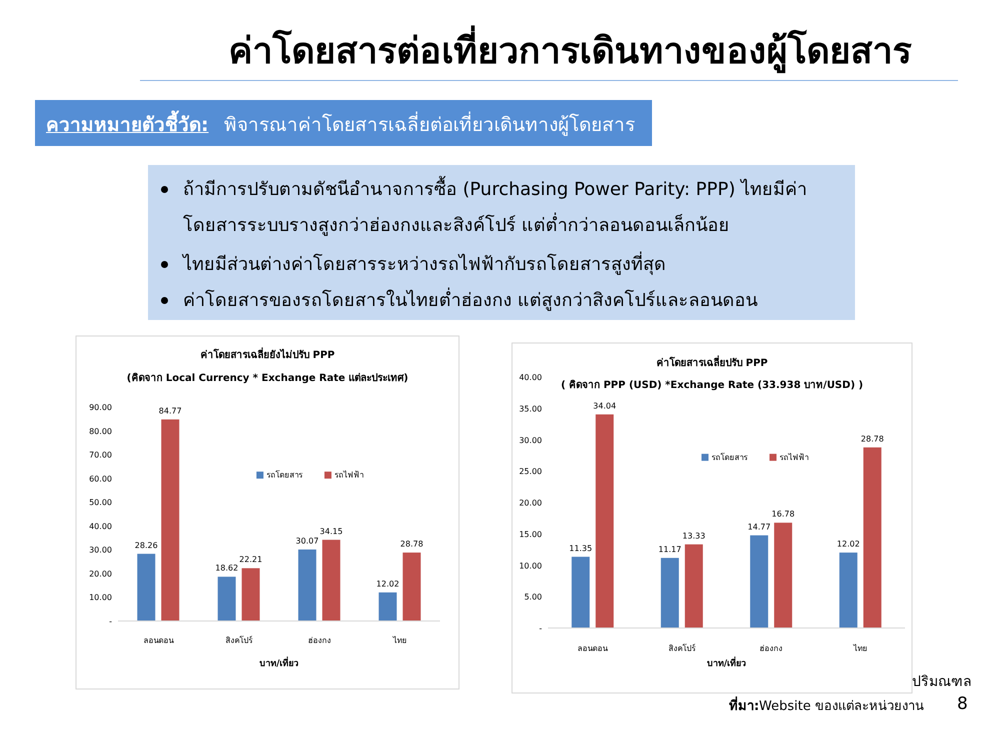  I want to click on data-label: 11.17, so click(670, 549).